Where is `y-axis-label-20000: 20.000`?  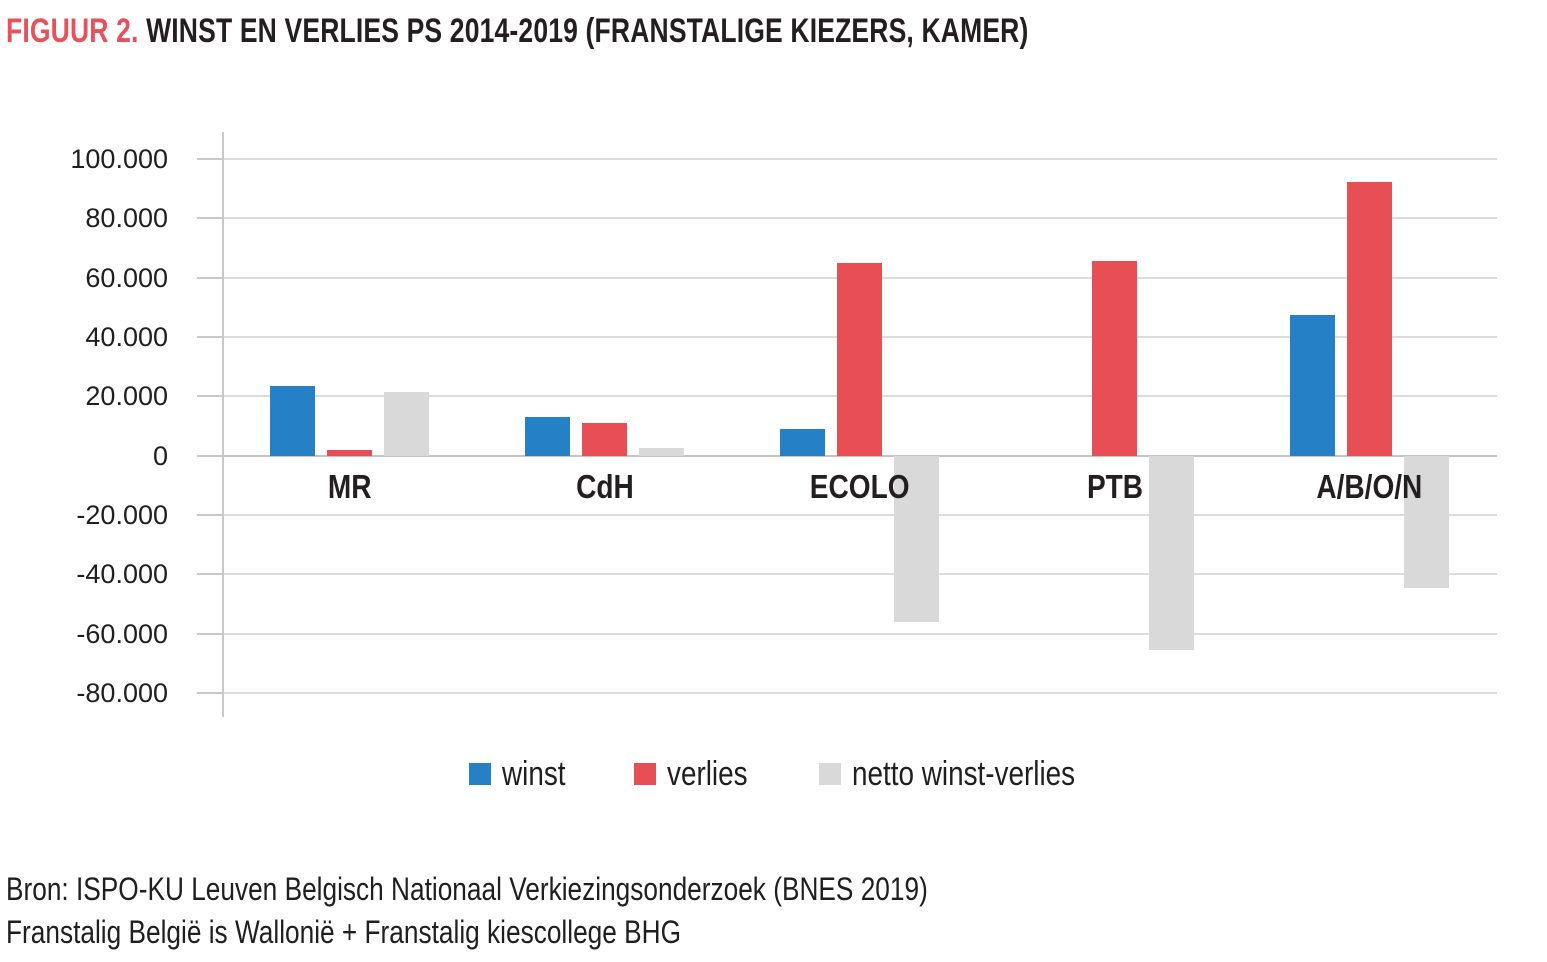
y-axis-label-20000: 20.000 is located at coordinates (126, 396).